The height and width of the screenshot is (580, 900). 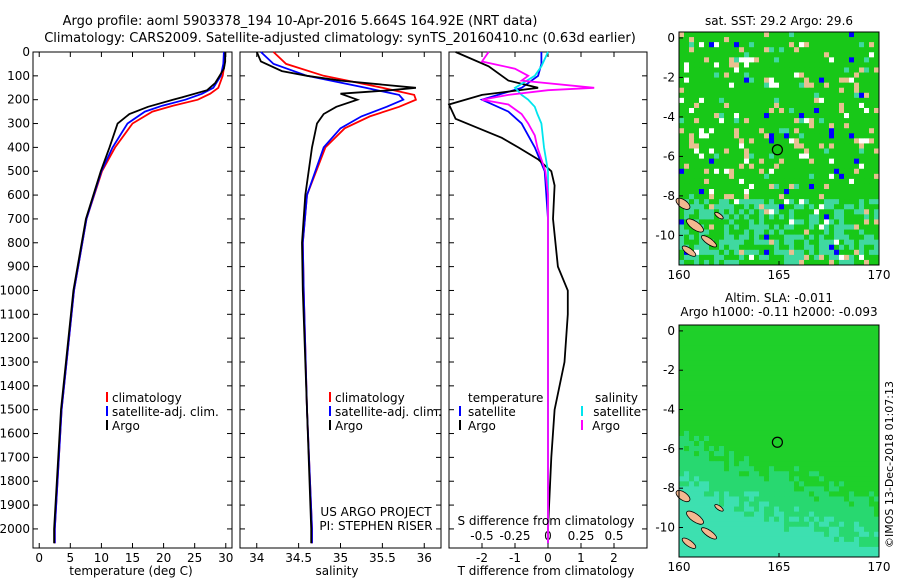 I want to click on sla-ytick-label: 0, so click(x=671, y=331).